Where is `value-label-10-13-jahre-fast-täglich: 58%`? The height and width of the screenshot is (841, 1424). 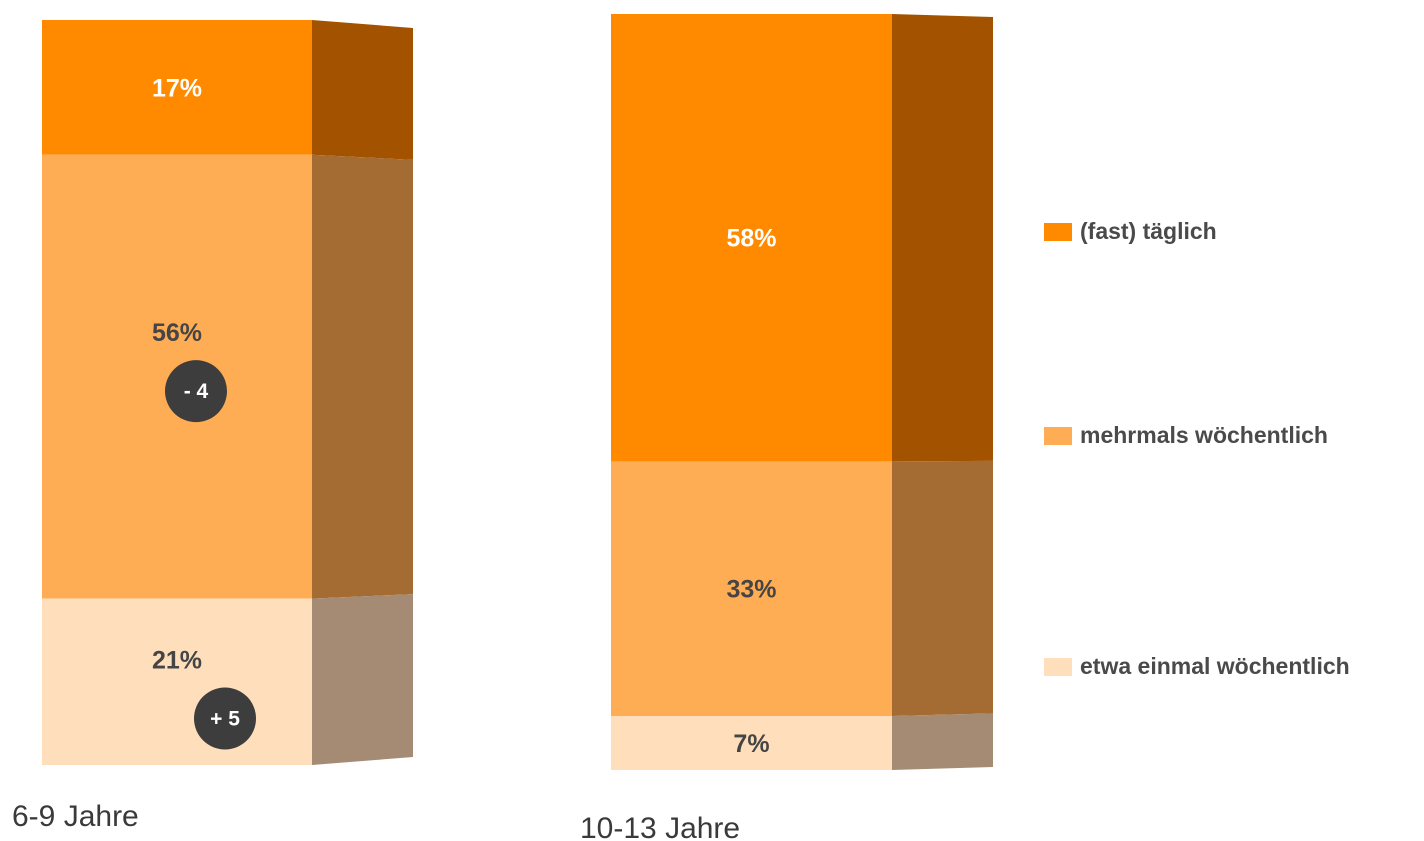 value-label-10-13-jahre-fast-täglich: 58% is located at coordinates (751, 239).